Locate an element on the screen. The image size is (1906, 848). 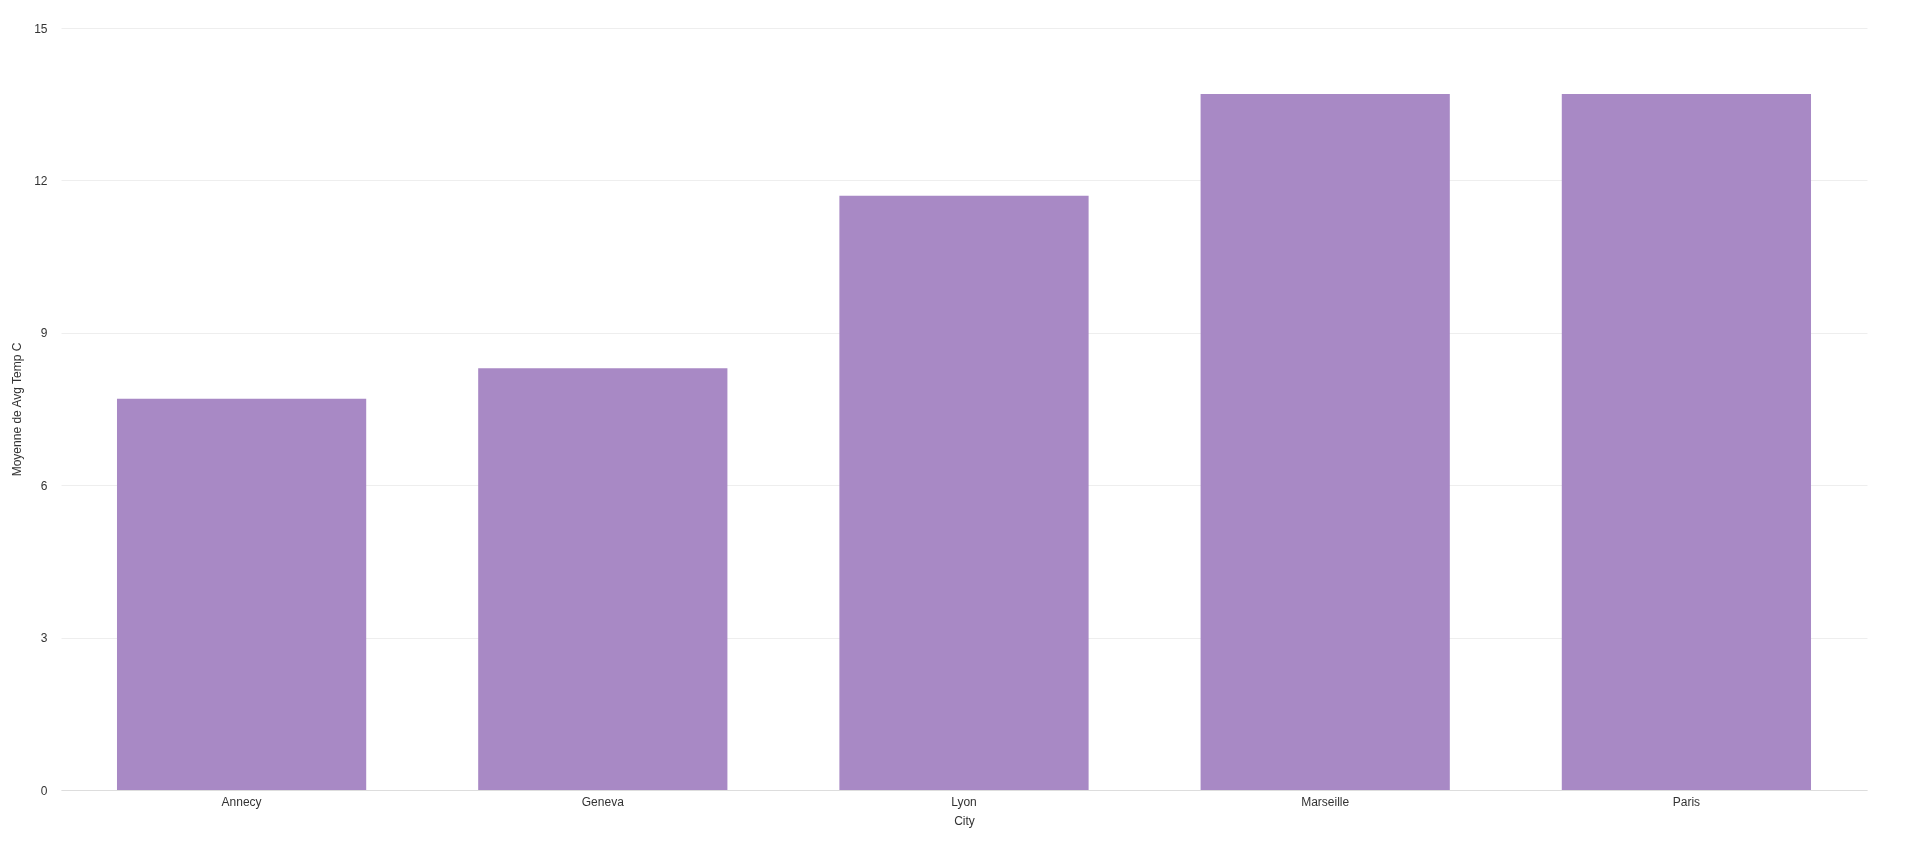
y-tick-label: 9 is located at coordinates (44, 333).